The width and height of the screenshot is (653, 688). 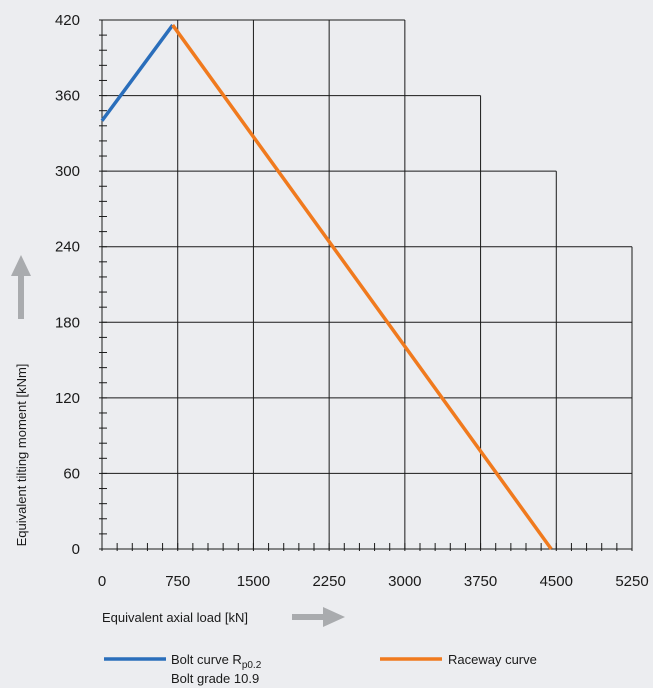 I want to click on x-tick-label: 5250, so click(x=631, y=581).